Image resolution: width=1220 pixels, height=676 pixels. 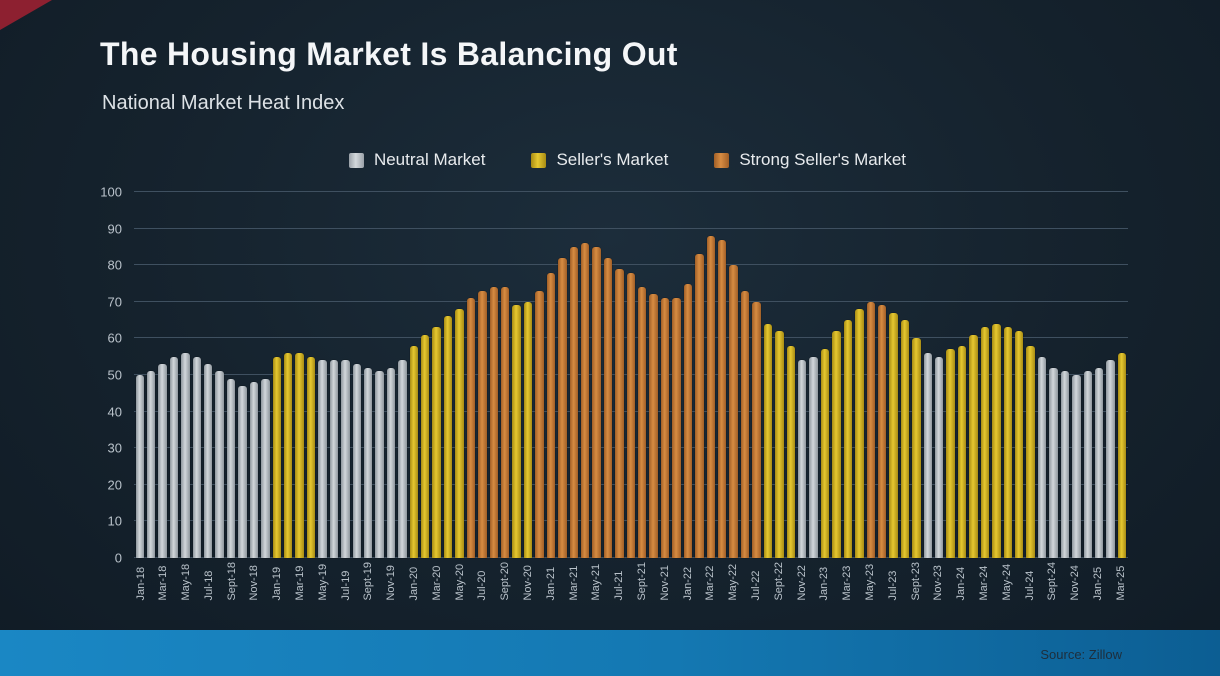 What do you see at coordinates (163, 581) in the screenshot?
I see `x-tick-slot: Mar-18` at bounding box center [163, 581].